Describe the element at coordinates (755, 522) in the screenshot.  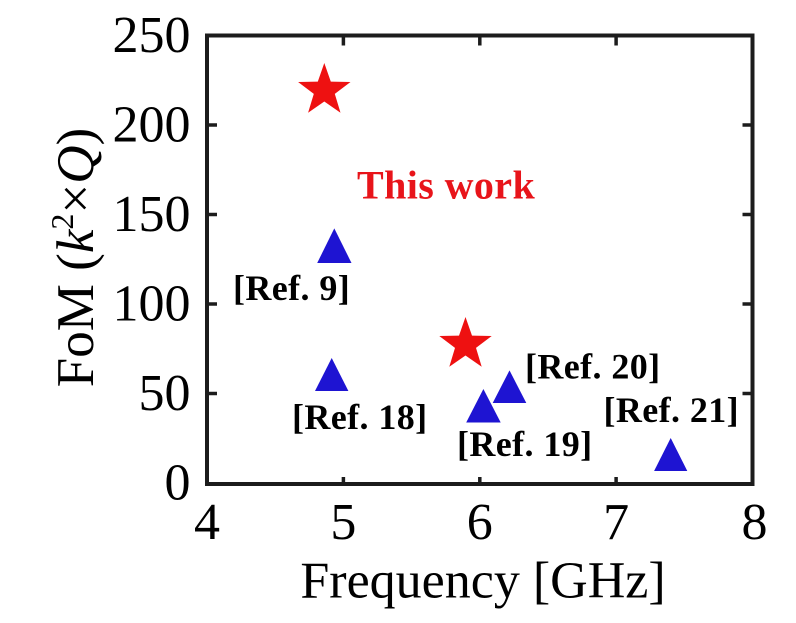
I see `svg-text: 8` at that location.